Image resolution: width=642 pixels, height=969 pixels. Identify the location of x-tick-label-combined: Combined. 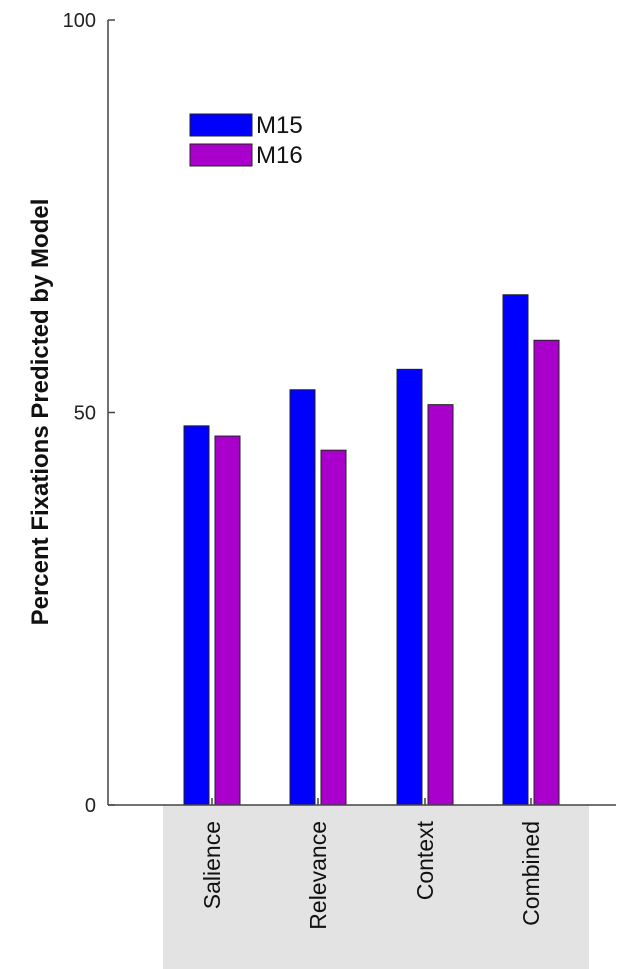
(531, 873).